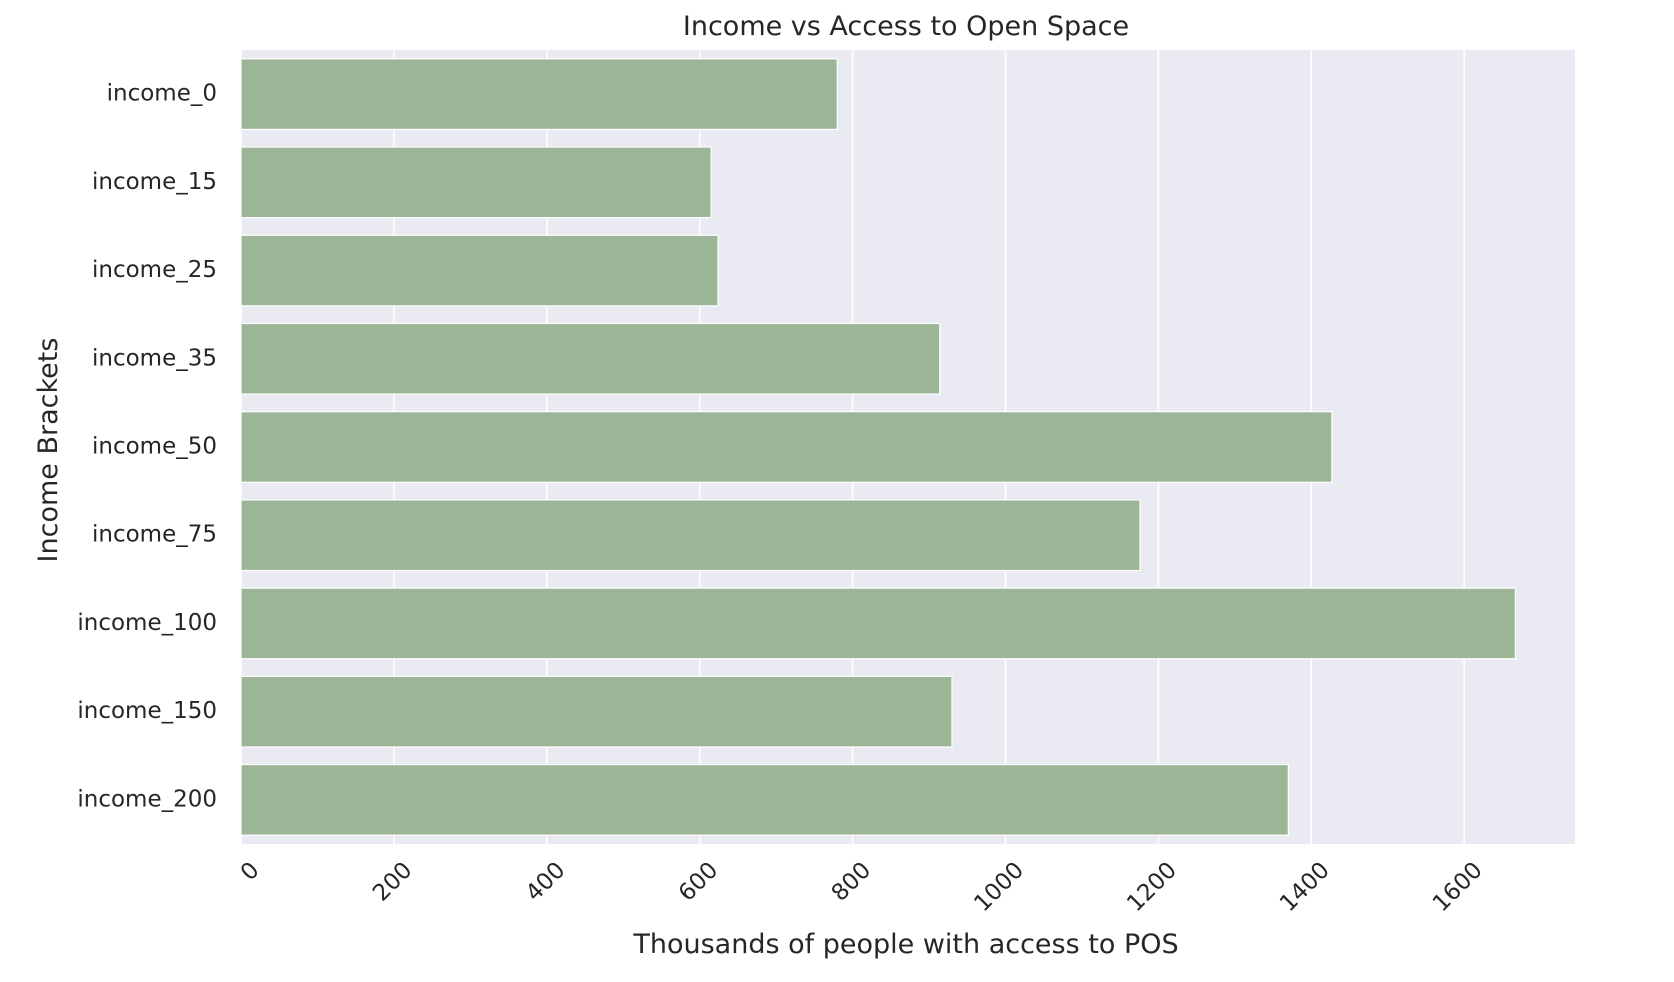 The width and height of the screenshot is (1674, 982). What do you see at coordinates (147, 799) in the screenshot?
I see `y-tick-label: income_200` at bounding box center [147, 799].